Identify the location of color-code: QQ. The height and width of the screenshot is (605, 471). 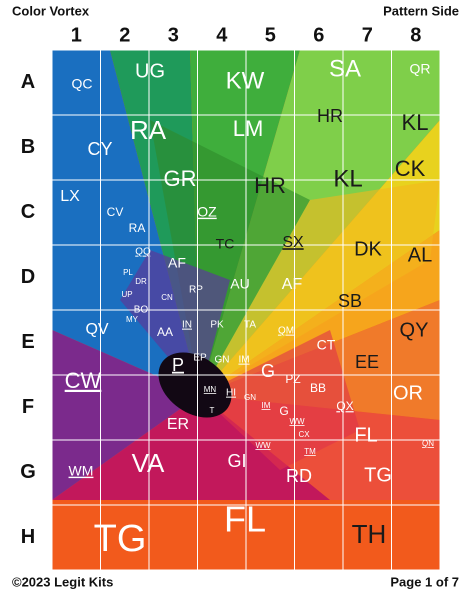
(143, 252).